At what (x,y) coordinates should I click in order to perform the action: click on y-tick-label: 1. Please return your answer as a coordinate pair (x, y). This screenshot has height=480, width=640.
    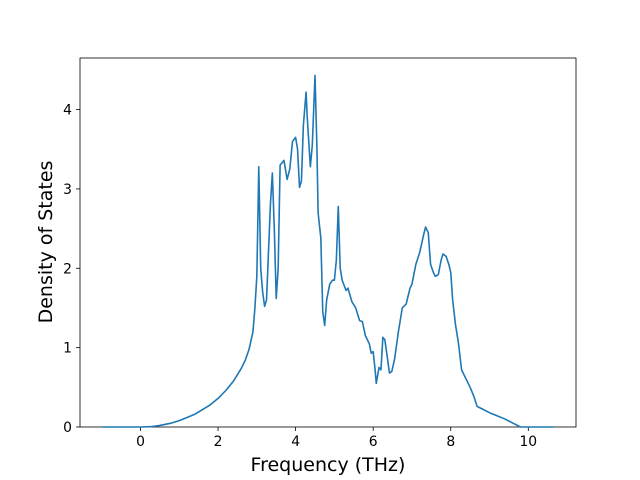
    Looking at the image, I should click on (67, 349).